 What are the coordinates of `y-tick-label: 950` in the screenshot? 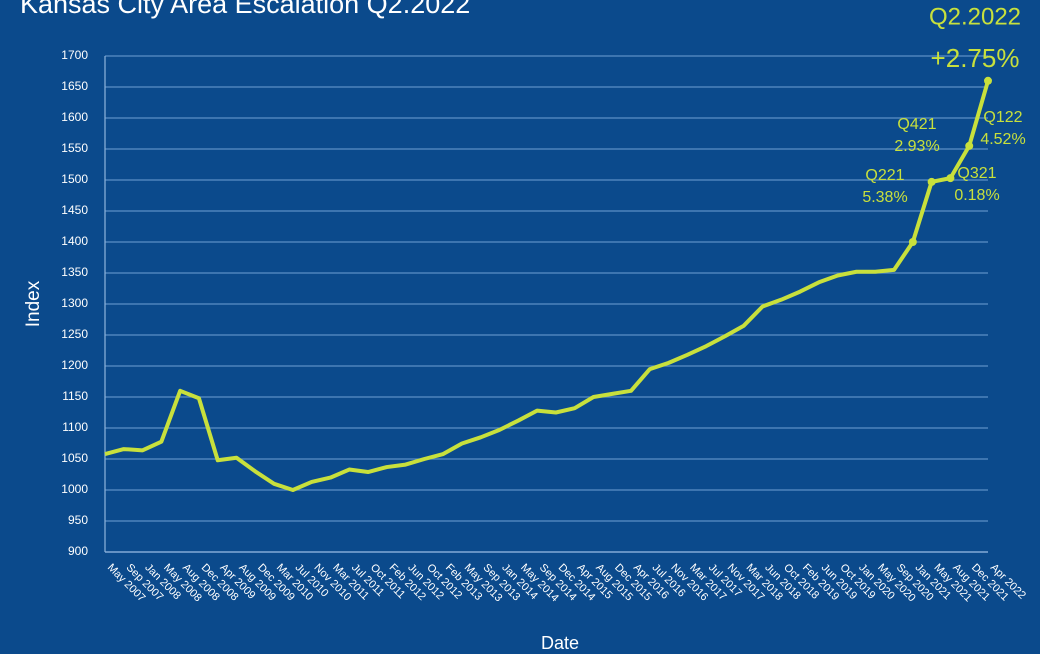 It's located at (78, 520).